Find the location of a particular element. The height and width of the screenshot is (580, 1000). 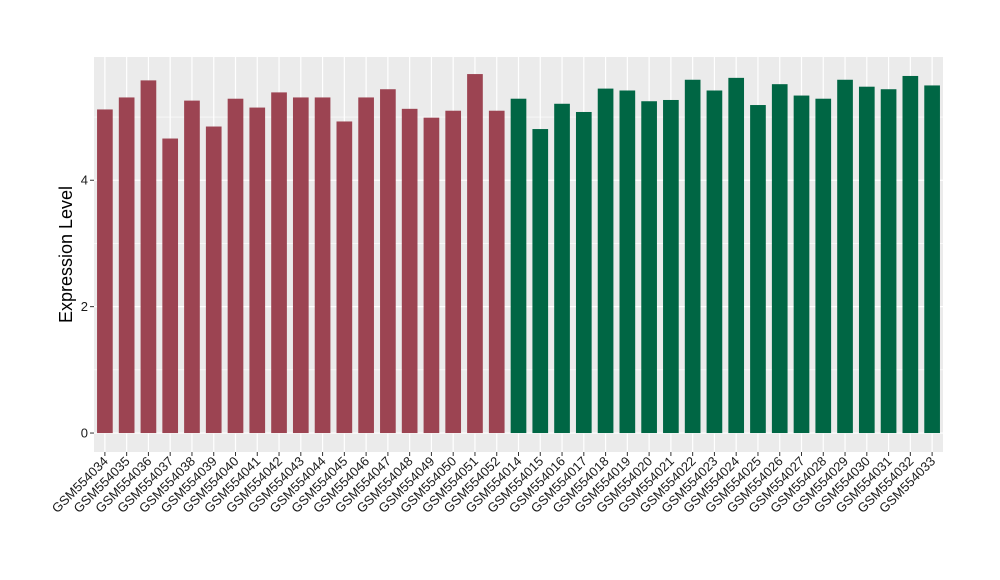

bar-GSM554041 is located at coordinates (257, 270).